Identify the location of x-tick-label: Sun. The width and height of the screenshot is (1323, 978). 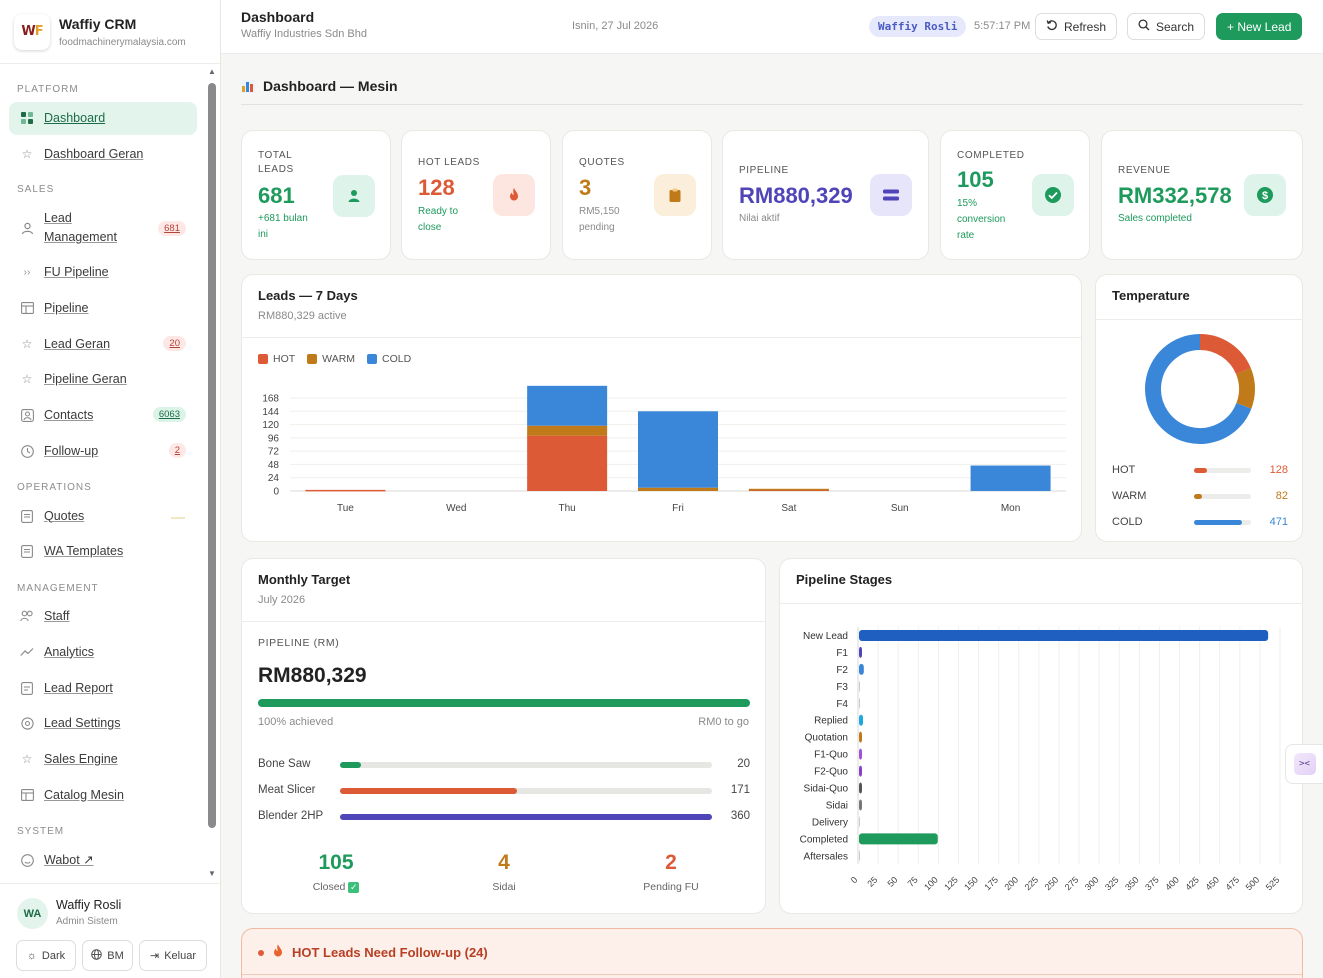
(900, 508).